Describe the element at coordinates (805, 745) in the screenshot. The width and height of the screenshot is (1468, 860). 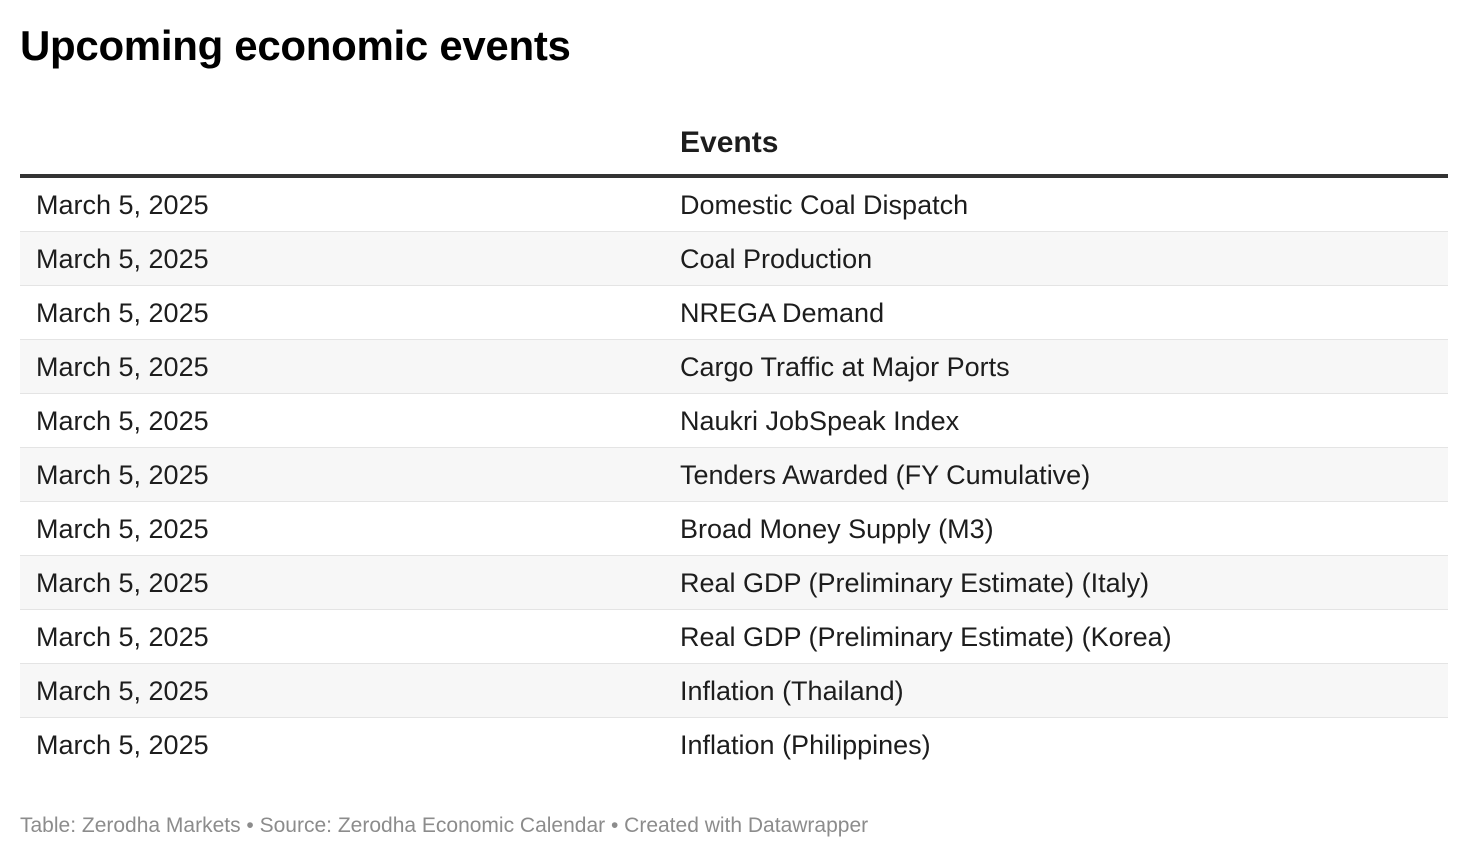
I see `cell-event: Inflation (Philippines)` at that location.